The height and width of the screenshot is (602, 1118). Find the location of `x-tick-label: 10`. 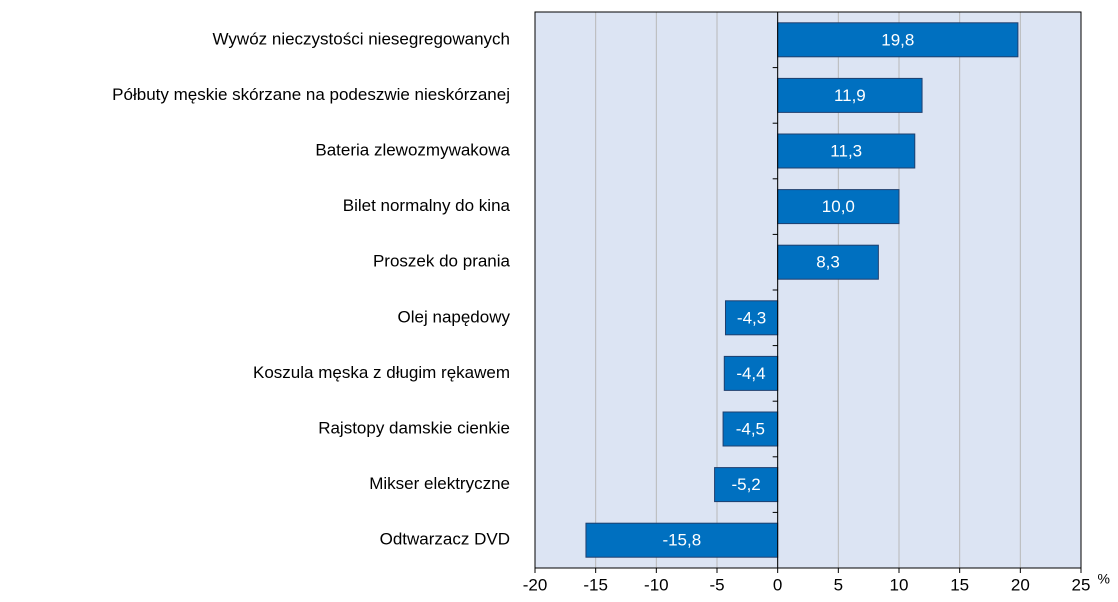

x-tick-label: 10 is located at coordinates (899, 584).